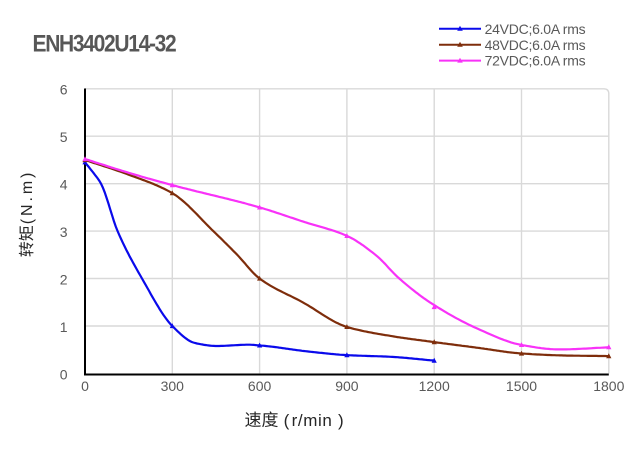 Image resolution: width=640 pixels, height=450 pixels. What do you see at coordinates (535, 29) in the screenshot?
I see `svg-text: 24VDC;6.0A rms` at bounding box center [535, 29].